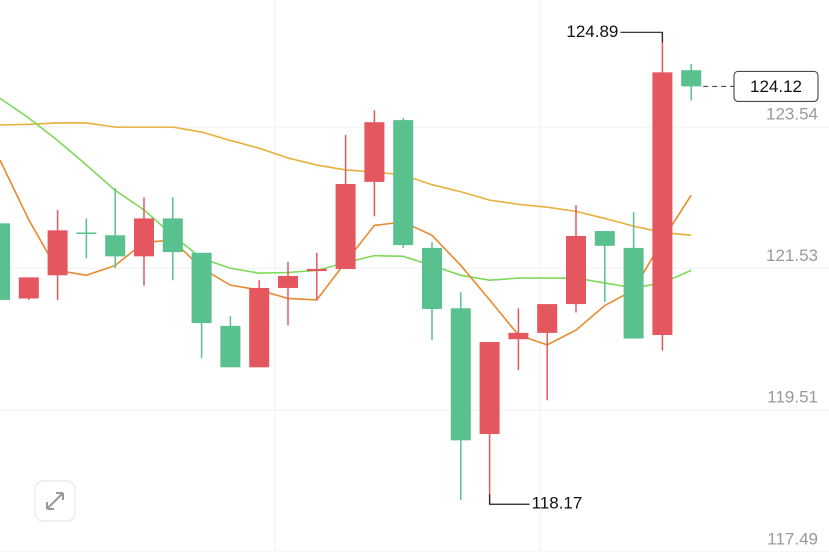 The height and width of the screenshot is (552, 829). I want to click on last-price-box, so click(776, 86).